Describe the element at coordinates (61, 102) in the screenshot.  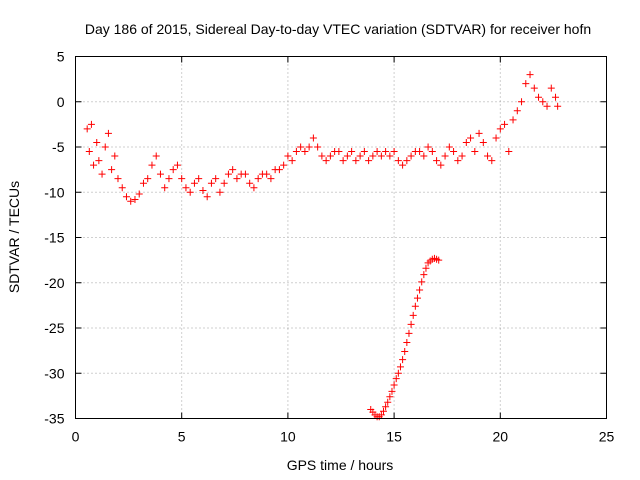
I see `y-tick-label: 0` at that location.